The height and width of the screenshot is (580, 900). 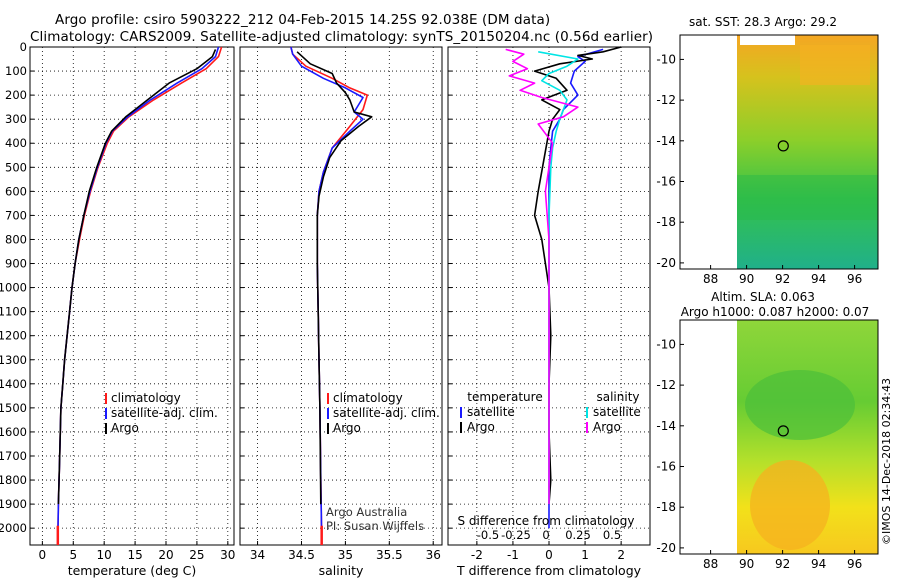 I want to click on x-tick-label: 2, so click(x=621, y=555).